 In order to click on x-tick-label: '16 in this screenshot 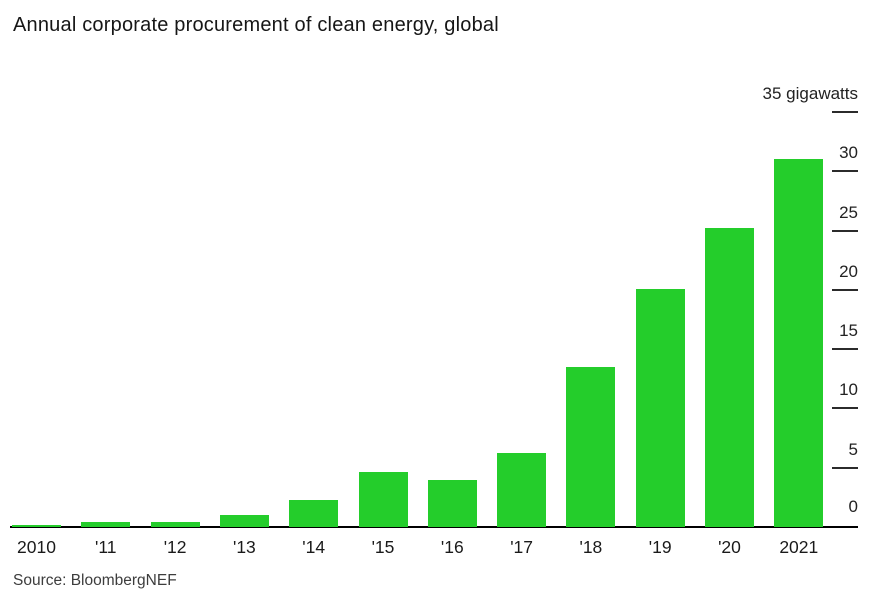, I will do `click(452, 547)`.